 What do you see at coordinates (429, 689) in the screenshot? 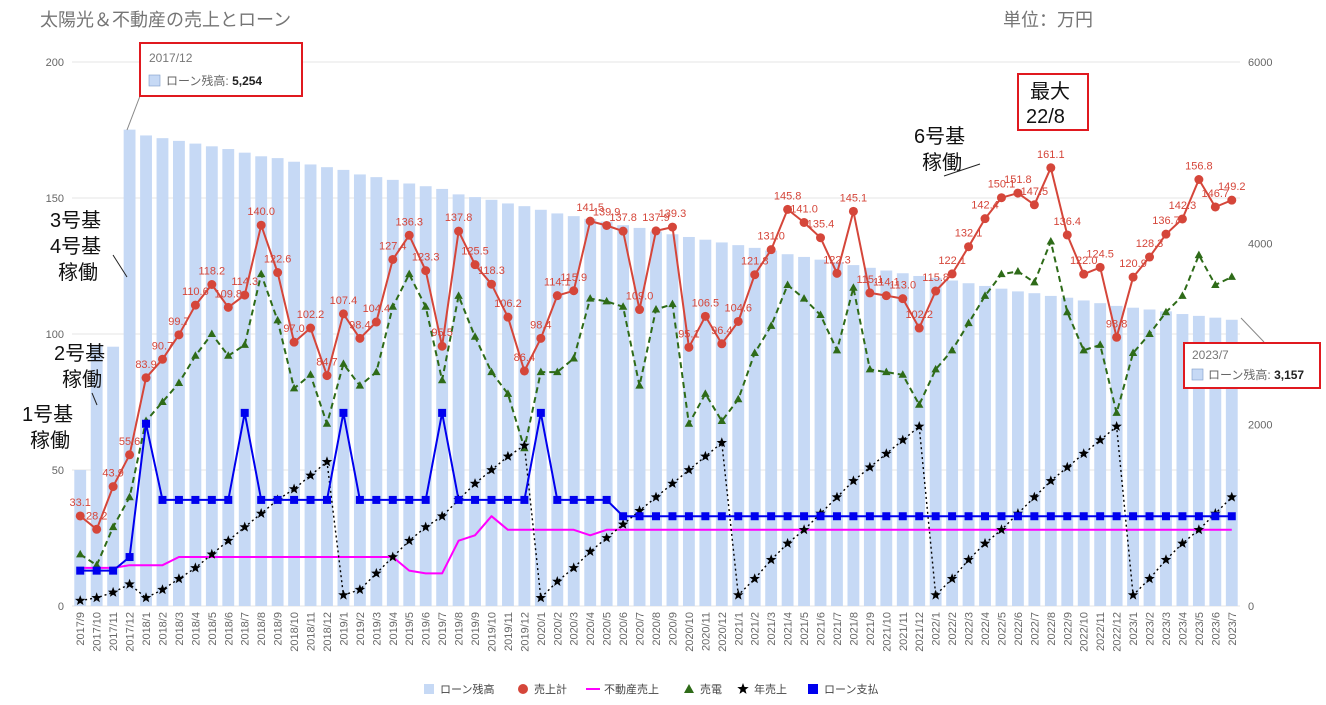
I see `legend-swatch-ローン残高` at bounding box center [429, 689].